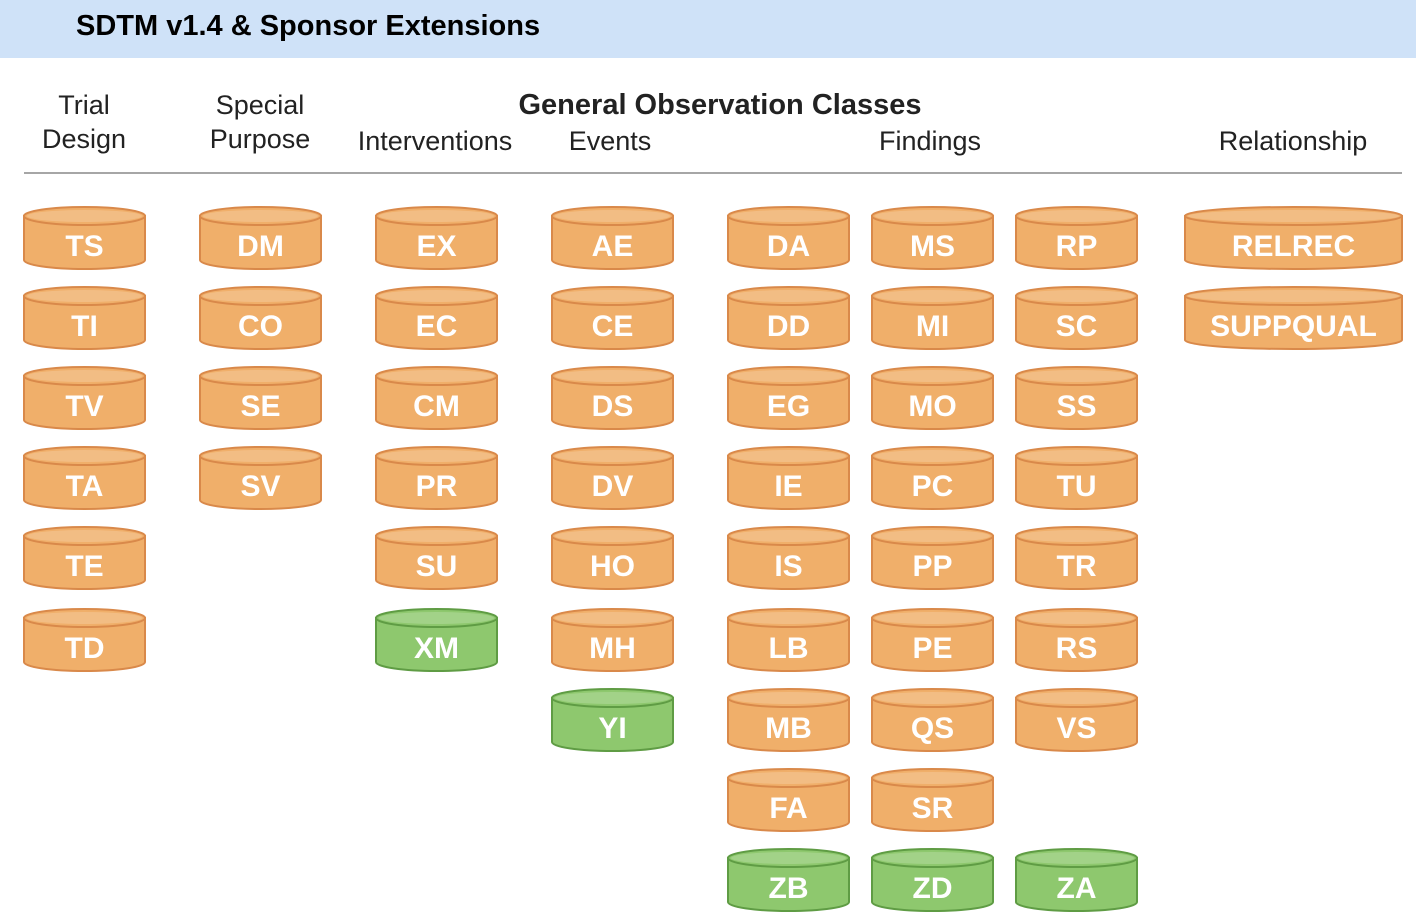  What do you see at coordinates (788, 318) in the screenshot?
I see `domain-cylinder-dd: DD` at bounding box center [788, 318].